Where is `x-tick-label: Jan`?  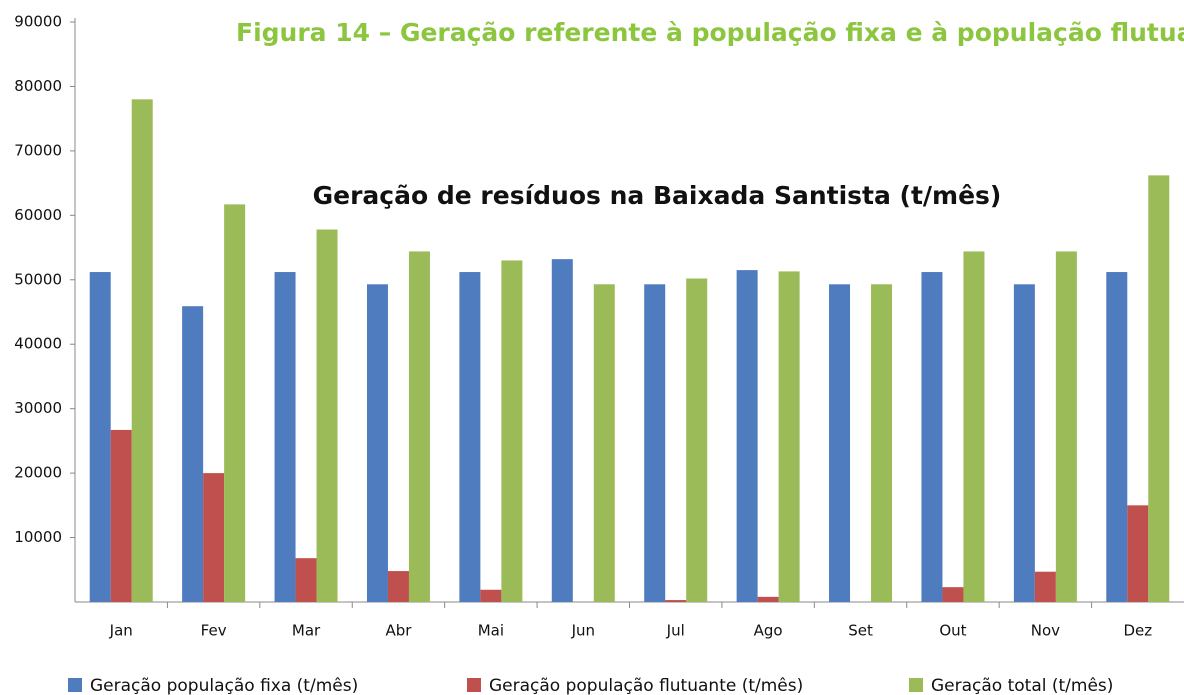
x-tick-label: Jan is located at coordinates (121, 631).